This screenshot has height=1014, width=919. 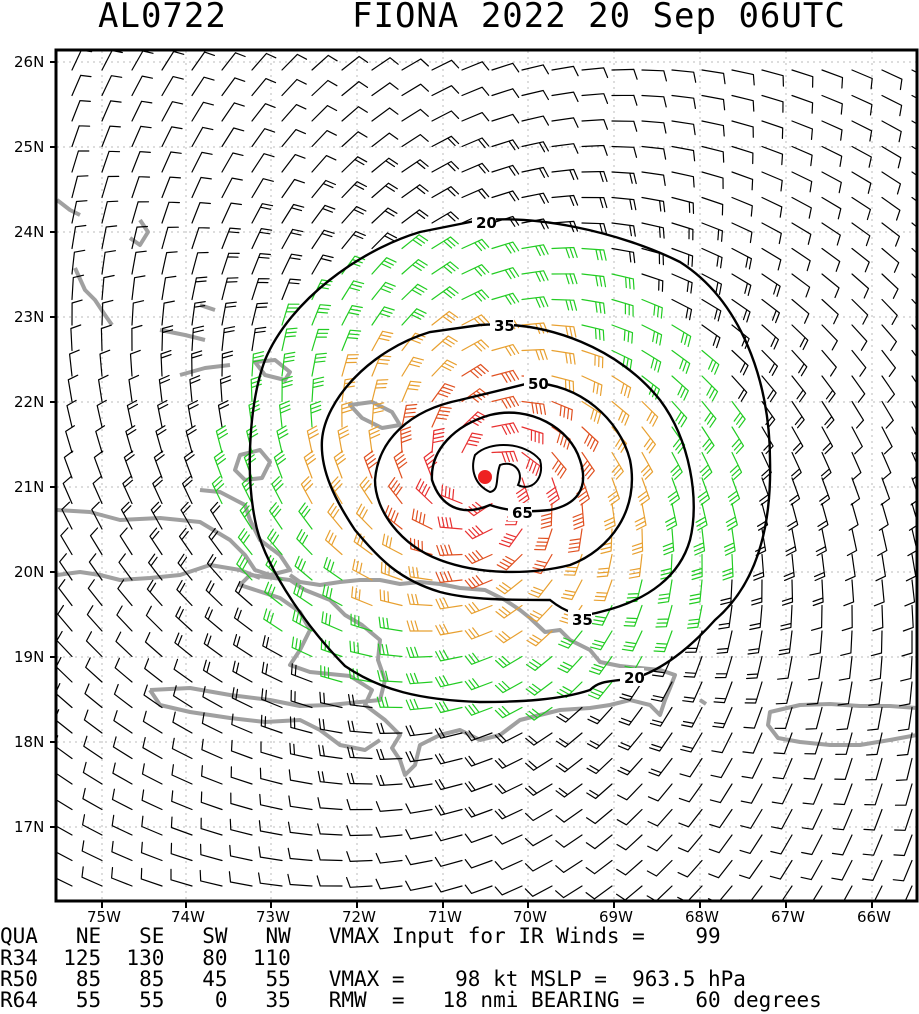 I want to click on contour-label-20-north: 20, so click(x=486, y=223).